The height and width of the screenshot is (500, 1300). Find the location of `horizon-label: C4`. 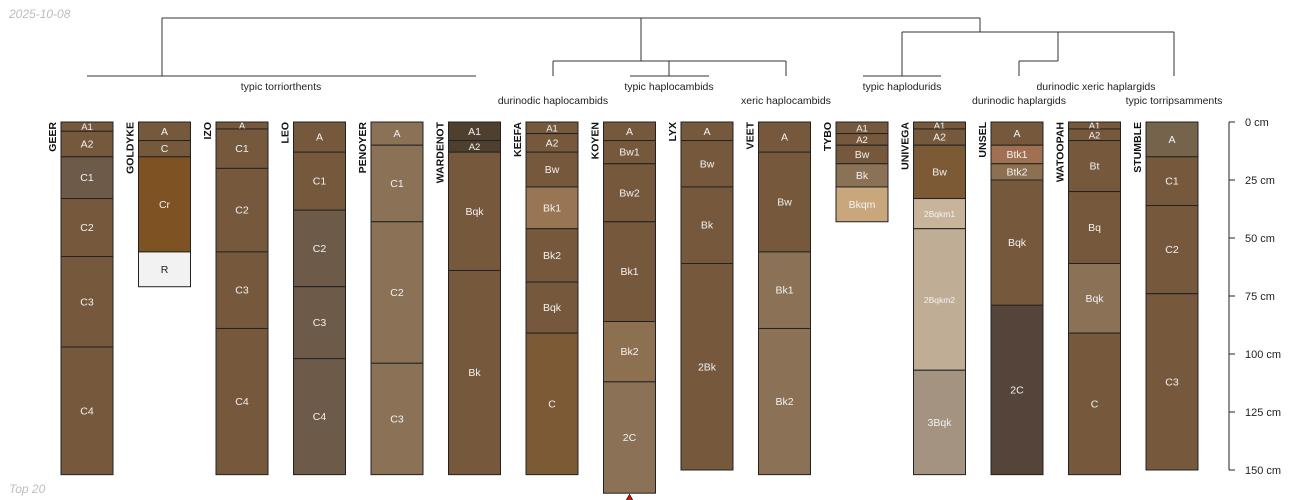

horizon-label: C4 is located at coordinates (87, 411).